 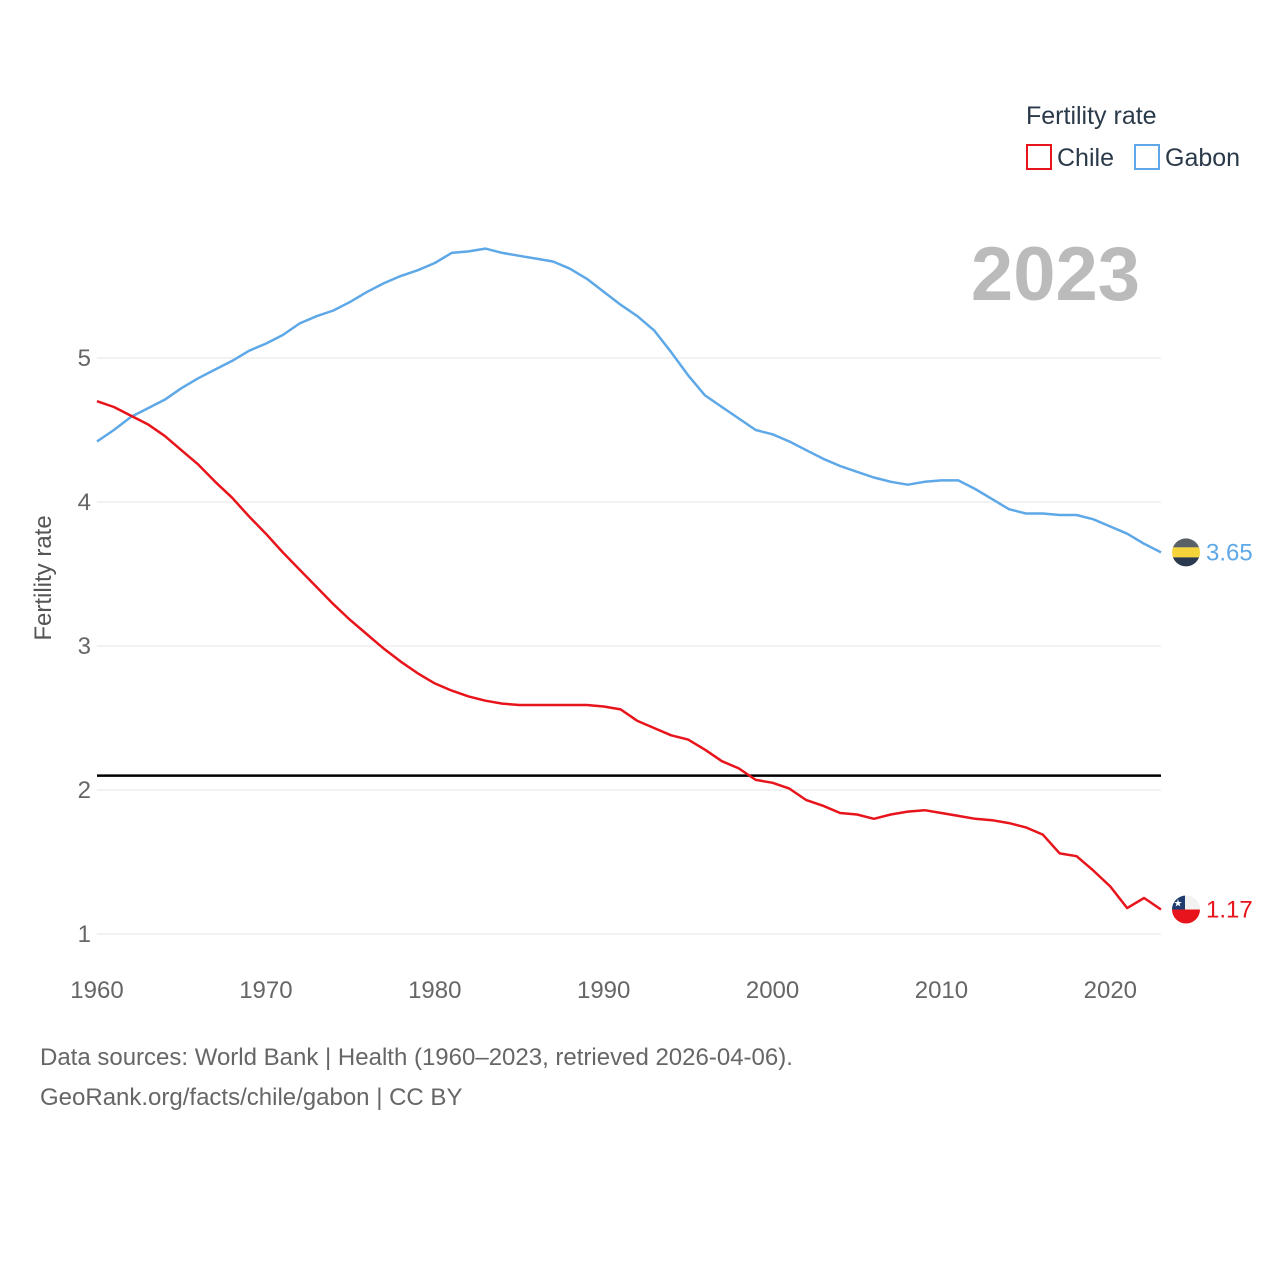 I want to click on x-tick-label: 1960, so click(x=96, y=990).